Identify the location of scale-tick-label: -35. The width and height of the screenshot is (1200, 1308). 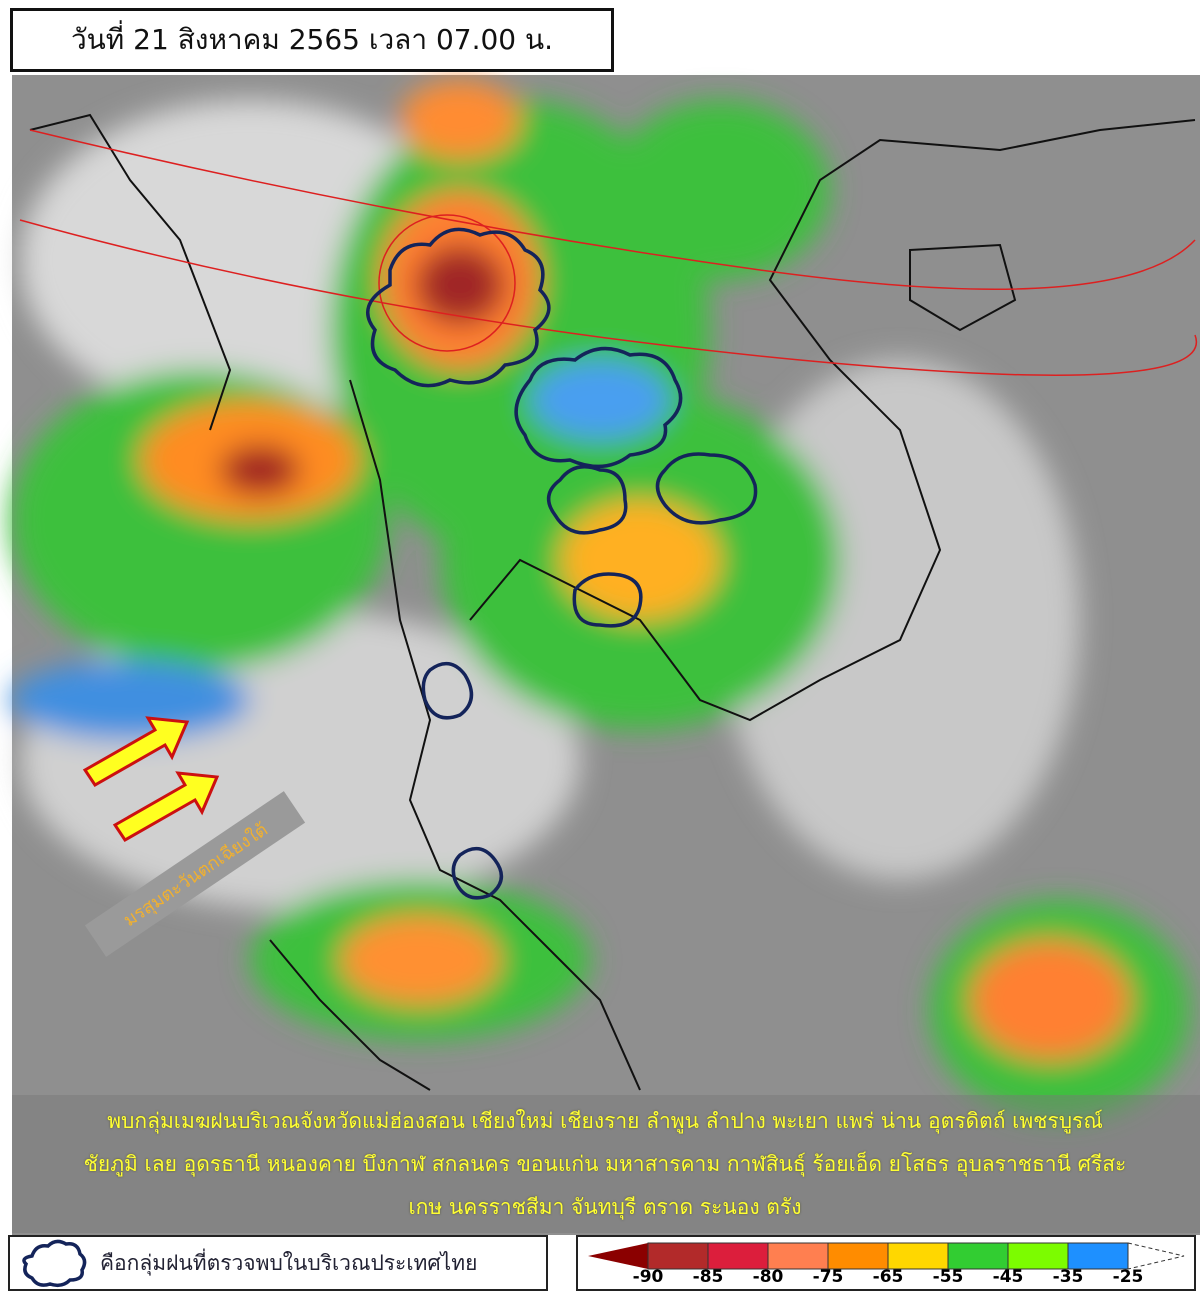
(1068, 1277).